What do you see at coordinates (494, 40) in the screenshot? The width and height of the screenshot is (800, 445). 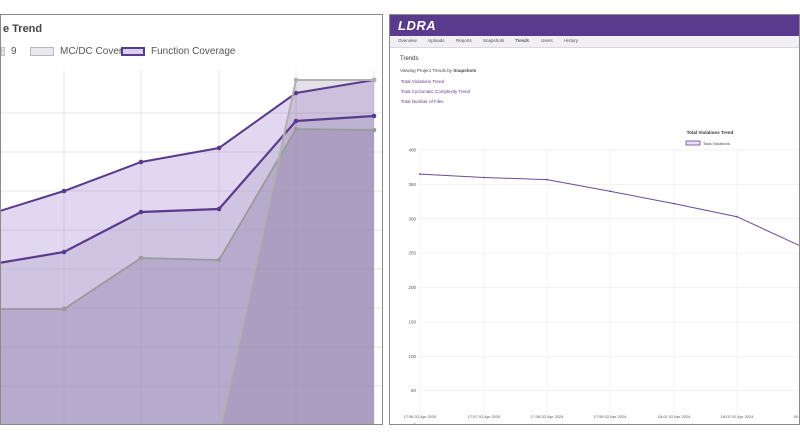 I see `tab-snapshots: Snapshots` at bounding box center [494, 40].